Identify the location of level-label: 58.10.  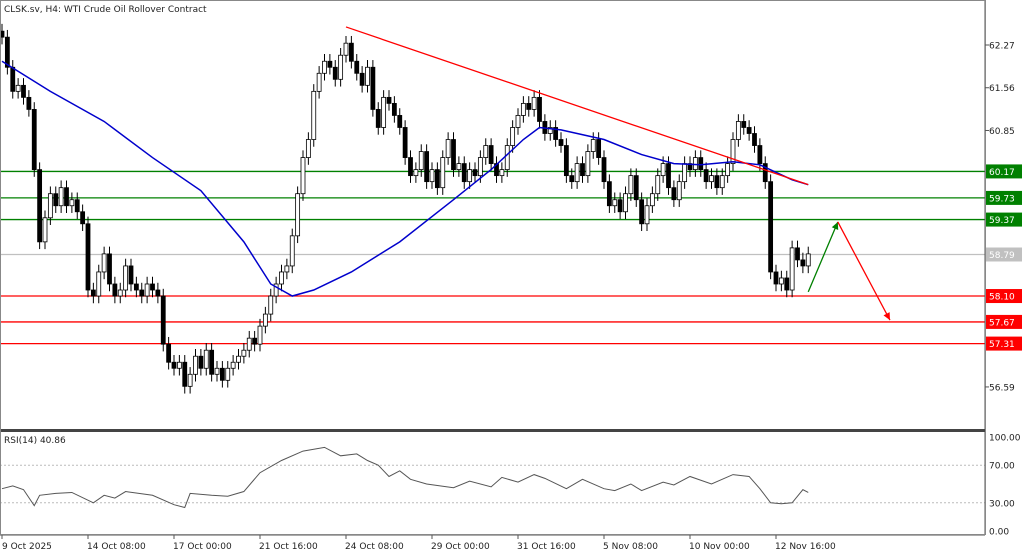
(1002, 298).